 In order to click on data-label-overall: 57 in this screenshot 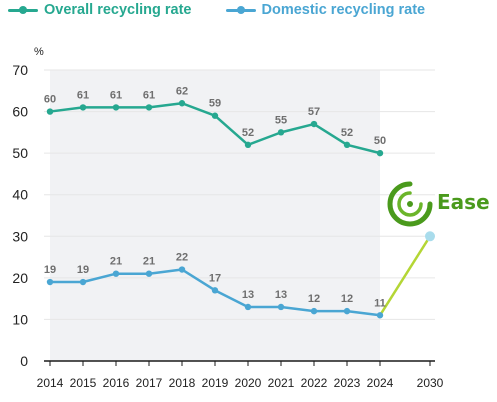, I will do `click(314, 112)`.